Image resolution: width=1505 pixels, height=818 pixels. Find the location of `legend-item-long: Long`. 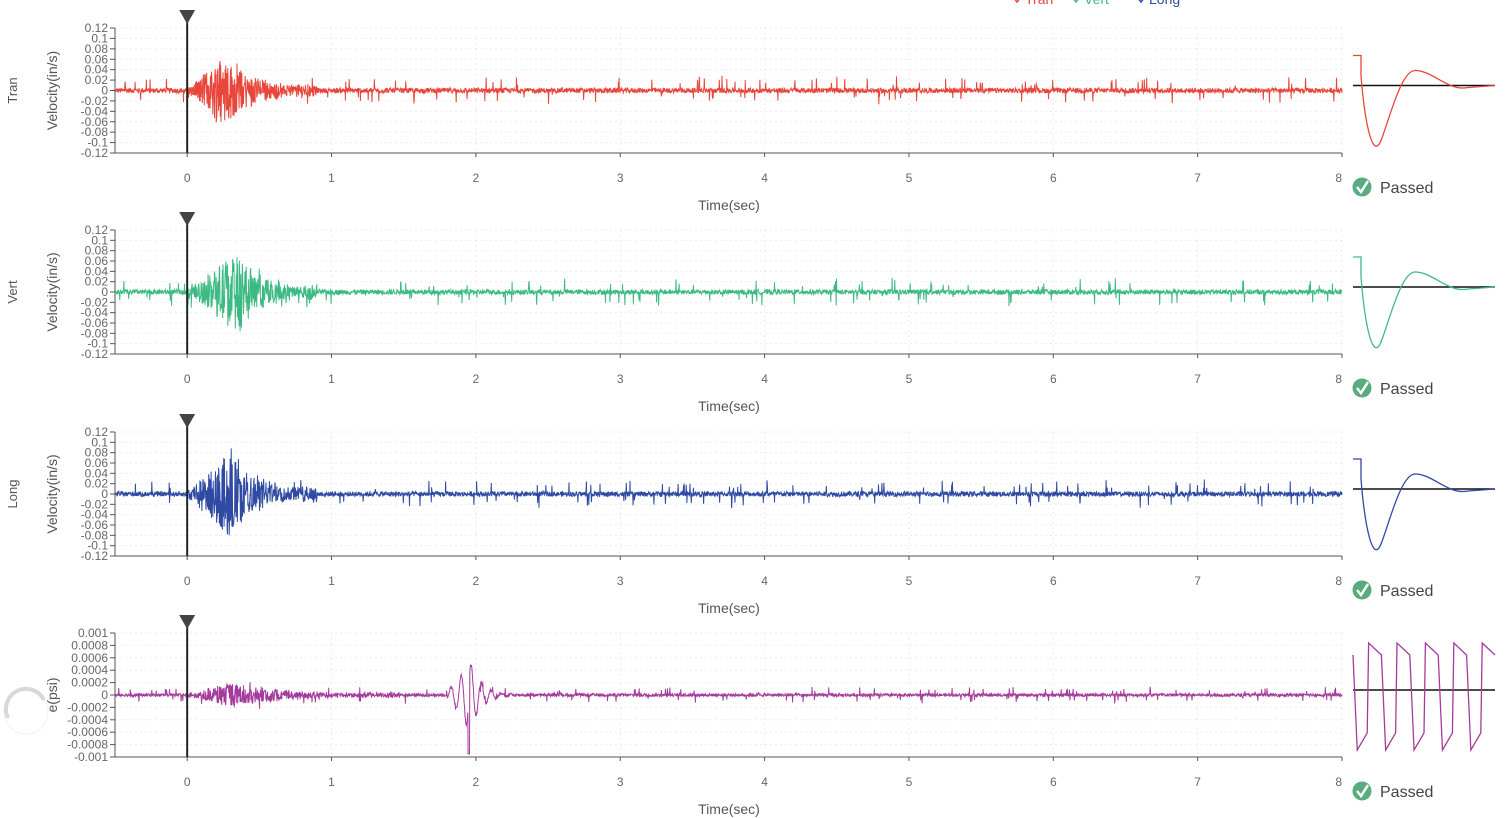

legend-item-long: Long is located at coordinates (1159, 3).